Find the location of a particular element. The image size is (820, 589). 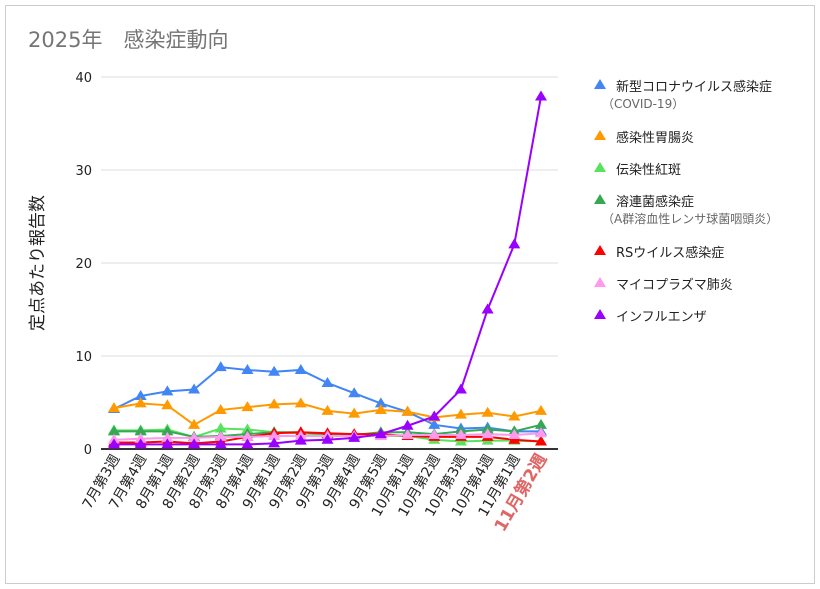

legend-item: 伝染性紅斑 is located at coordinates (638, 168).